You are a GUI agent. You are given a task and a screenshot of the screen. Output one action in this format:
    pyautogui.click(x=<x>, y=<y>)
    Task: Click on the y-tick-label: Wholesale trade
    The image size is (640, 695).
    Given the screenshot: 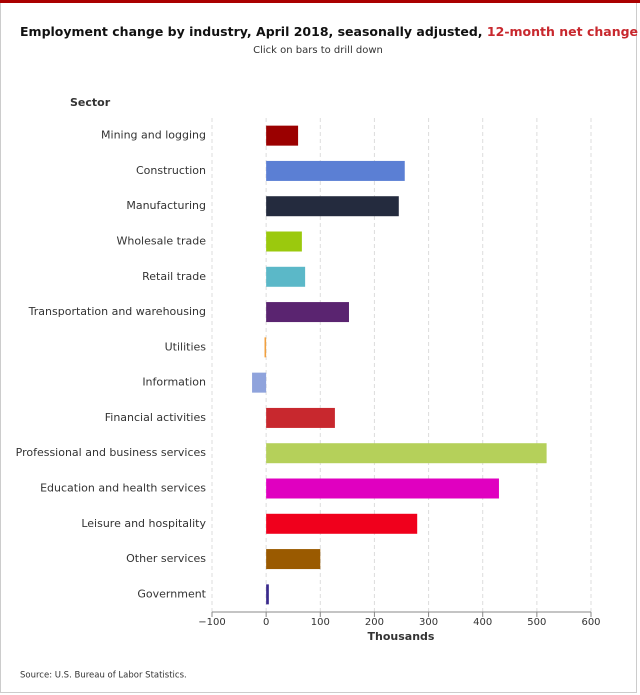 What is the action you would take?
    pyautogui.click(x=161, y=241)
    